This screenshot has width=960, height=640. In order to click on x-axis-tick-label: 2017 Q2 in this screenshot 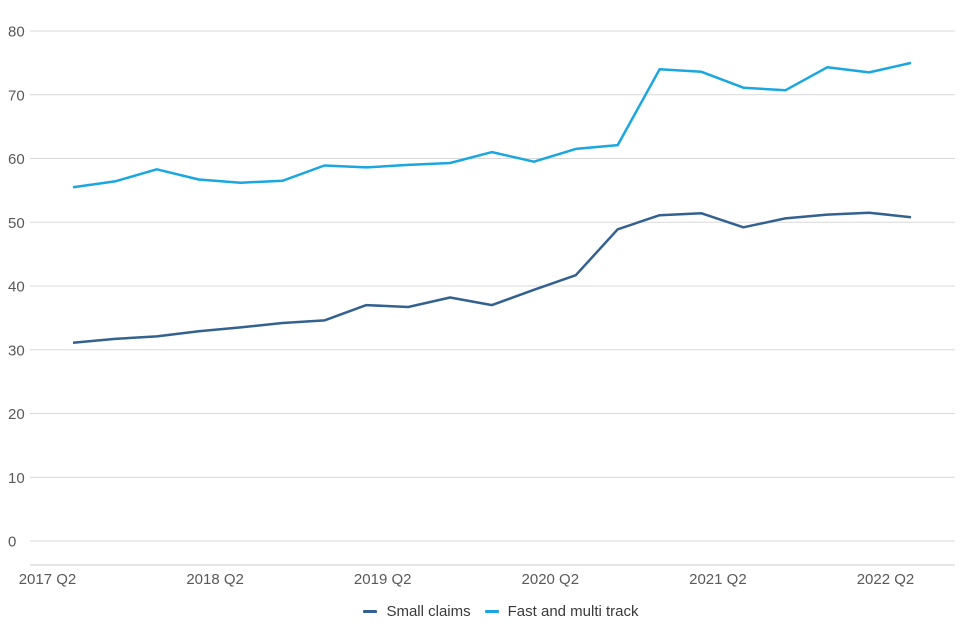, I will do `click(48, 579)`.